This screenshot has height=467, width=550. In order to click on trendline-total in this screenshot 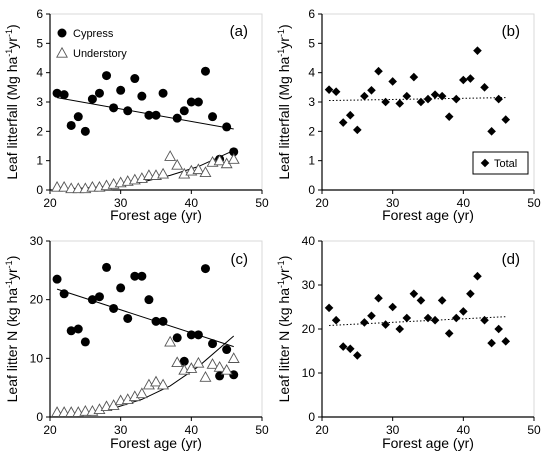, I will do `click(417, 321)`.